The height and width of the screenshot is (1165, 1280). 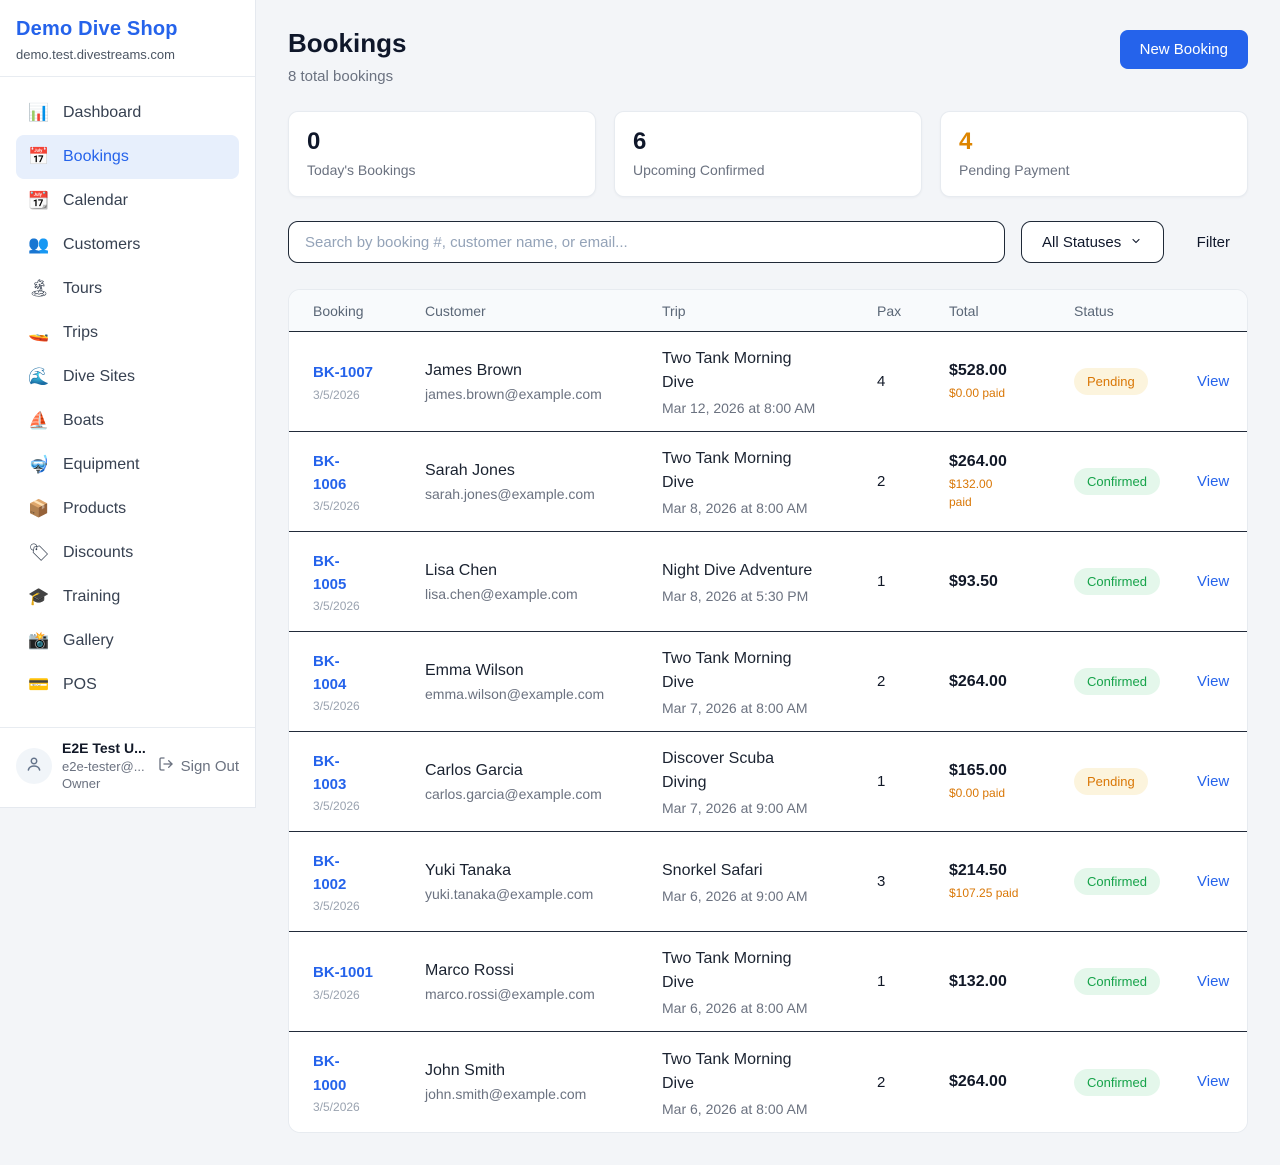 I want to click on tag-icon: 🏷, so click(x=39, y=552).